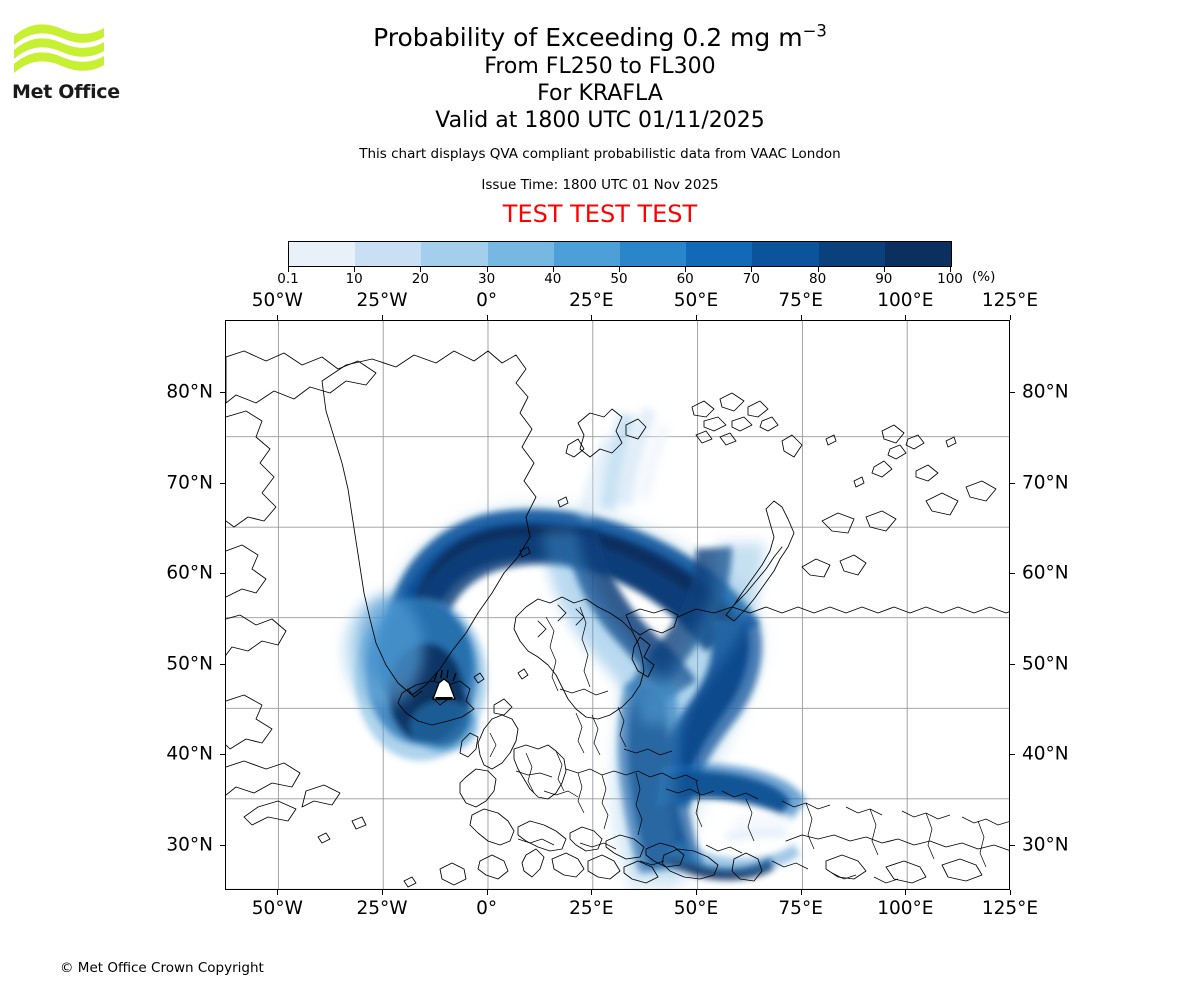  What do you see at coordinates (884, 279) in the screenshot?
I see `colorbar-tick-label: 90` at bounding box center [884, 279].